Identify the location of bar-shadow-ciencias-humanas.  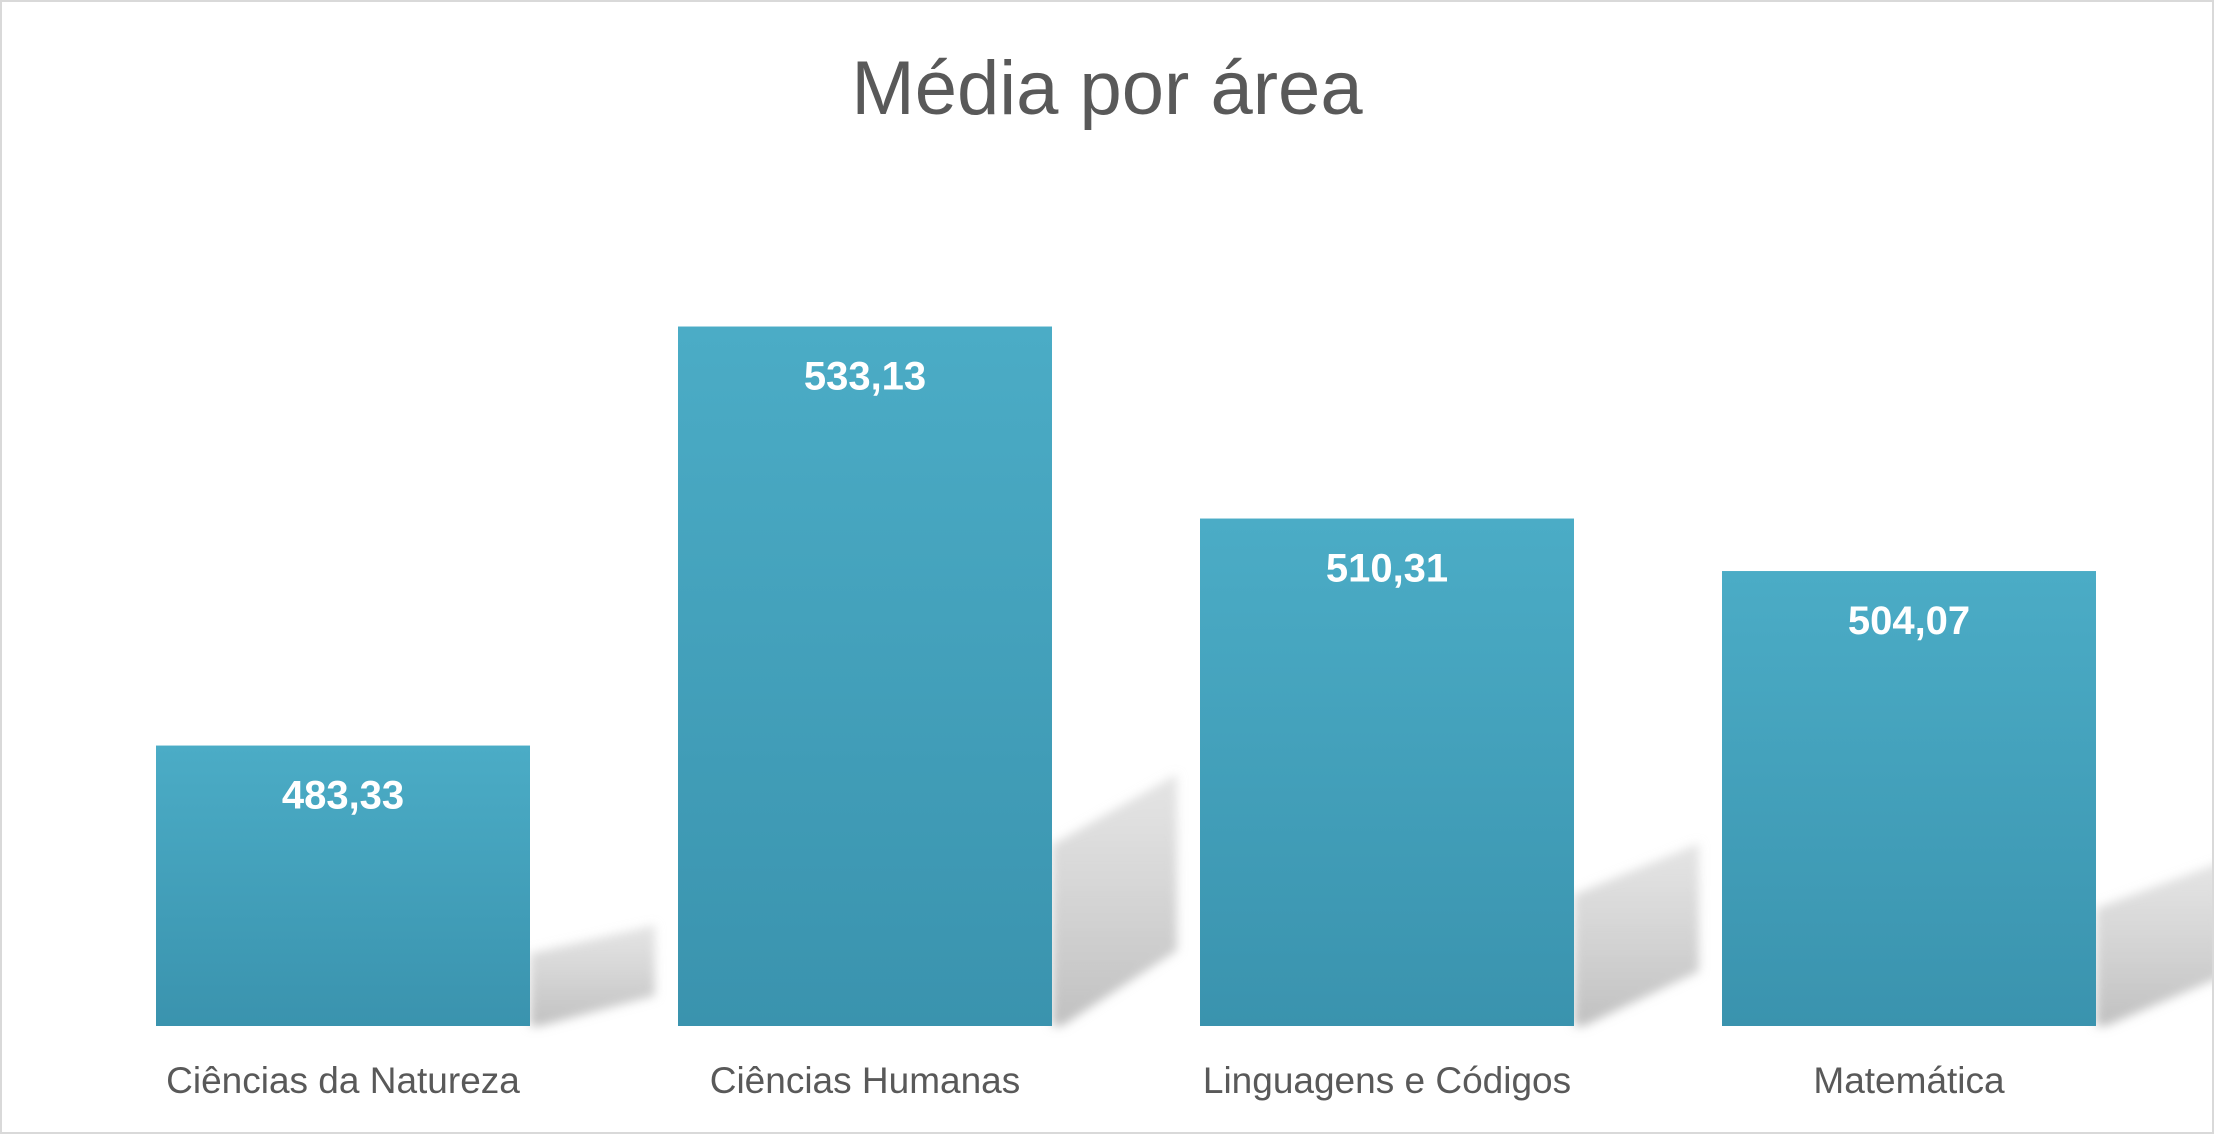
(1114, 900).